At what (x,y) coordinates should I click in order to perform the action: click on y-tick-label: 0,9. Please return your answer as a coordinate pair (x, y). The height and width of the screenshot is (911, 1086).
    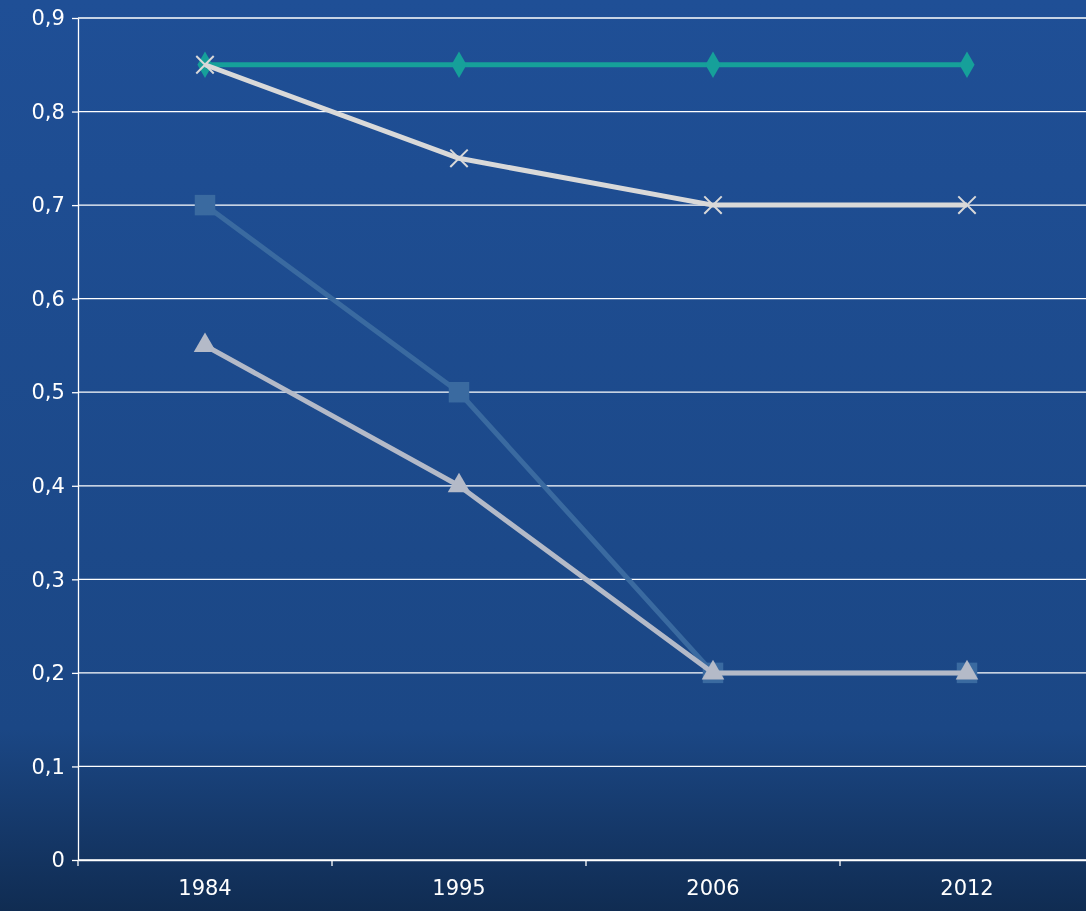
    Looking at the image, I should click on (48, 18).